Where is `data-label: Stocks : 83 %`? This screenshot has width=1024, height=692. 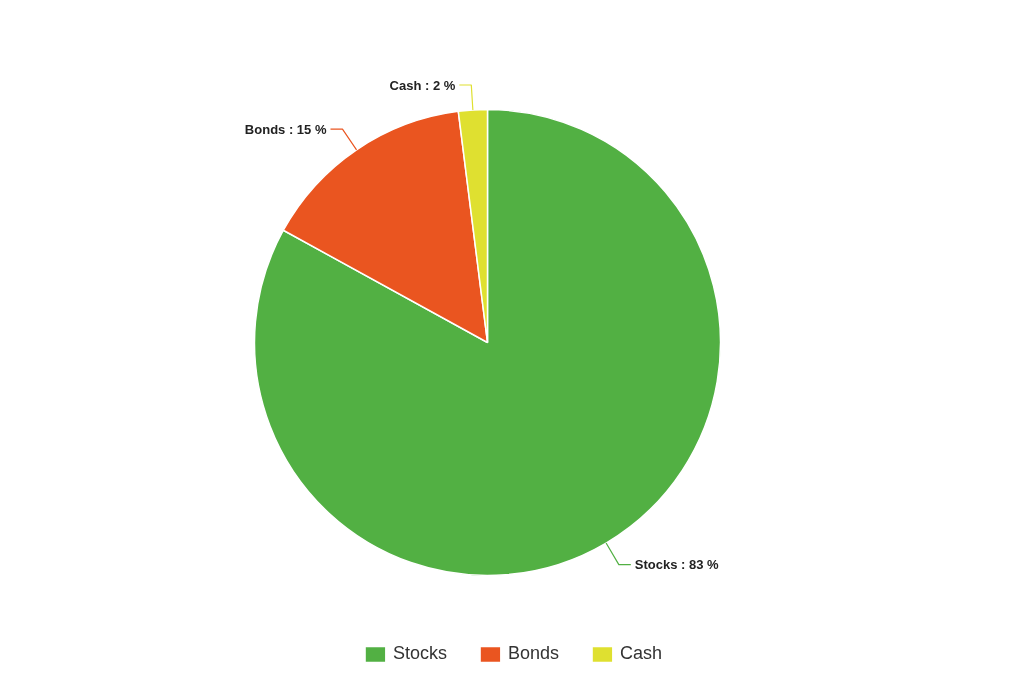 data-label: Stocks : 83 % is located at coordinates (677, 565).